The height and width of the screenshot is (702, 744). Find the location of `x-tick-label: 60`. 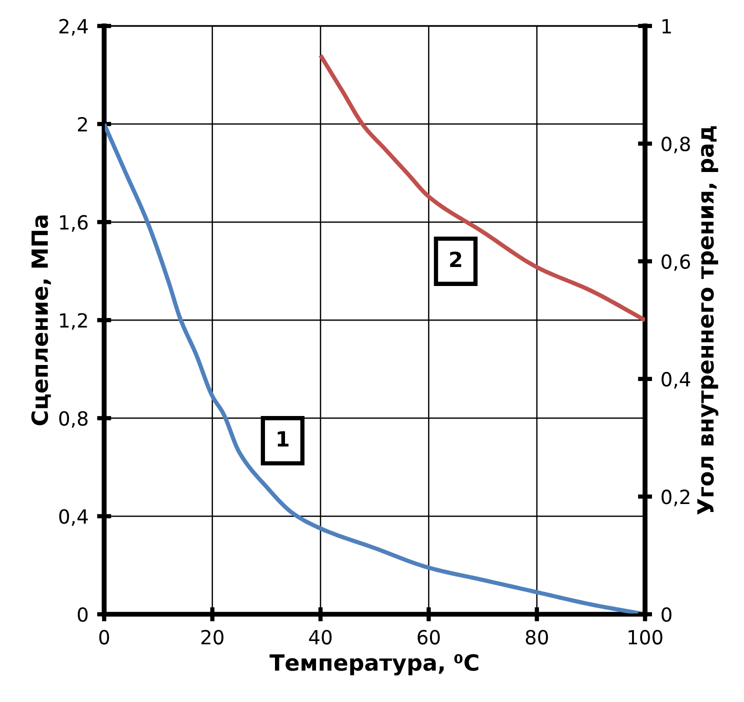

x-tick-label: 60 is located at coordinates (429, 637).